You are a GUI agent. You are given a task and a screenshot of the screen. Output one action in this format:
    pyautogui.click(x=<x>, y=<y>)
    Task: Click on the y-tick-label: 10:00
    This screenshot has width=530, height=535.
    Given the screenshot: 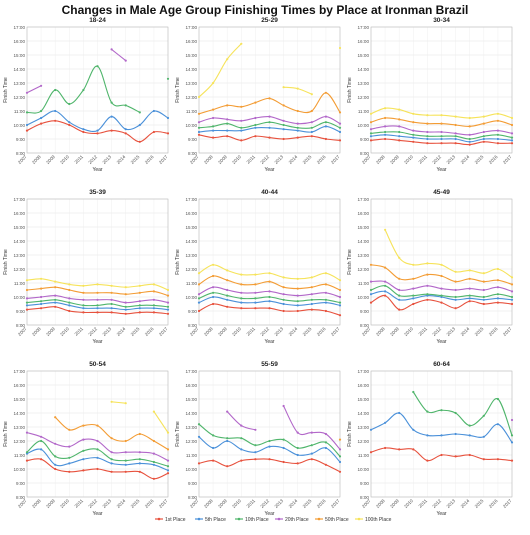 What is the action you would take?
    pyautogui.click(x=192, y=297)
    